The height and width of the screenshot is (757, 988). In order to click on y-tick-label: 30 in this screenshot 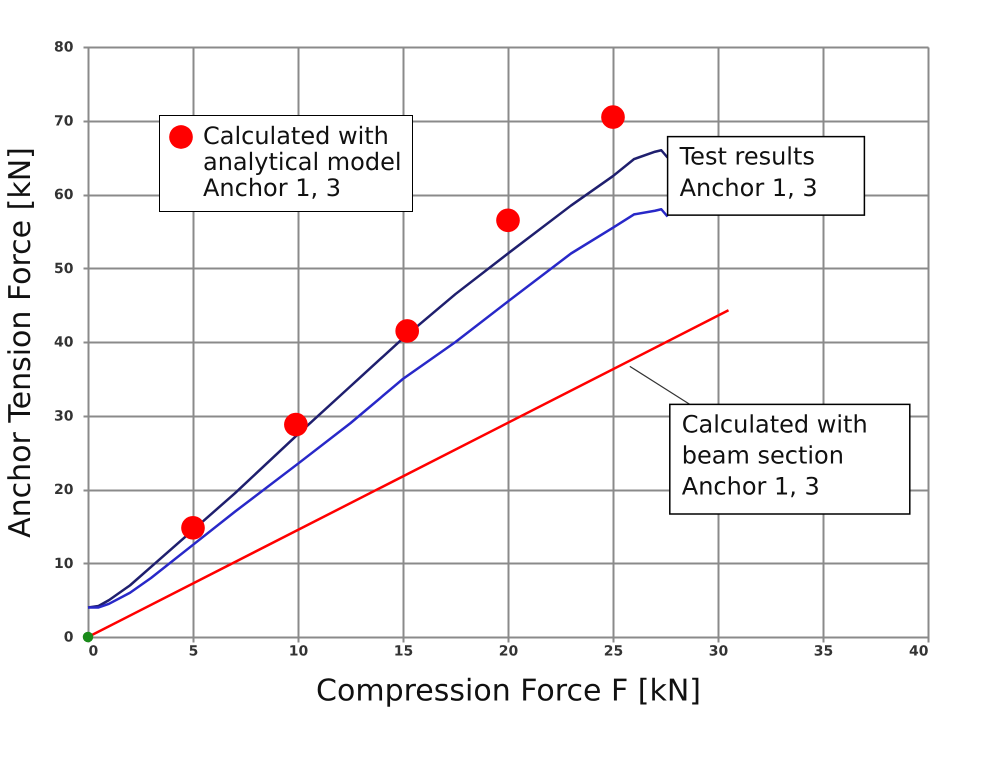, I will do `click(64, 416)`.